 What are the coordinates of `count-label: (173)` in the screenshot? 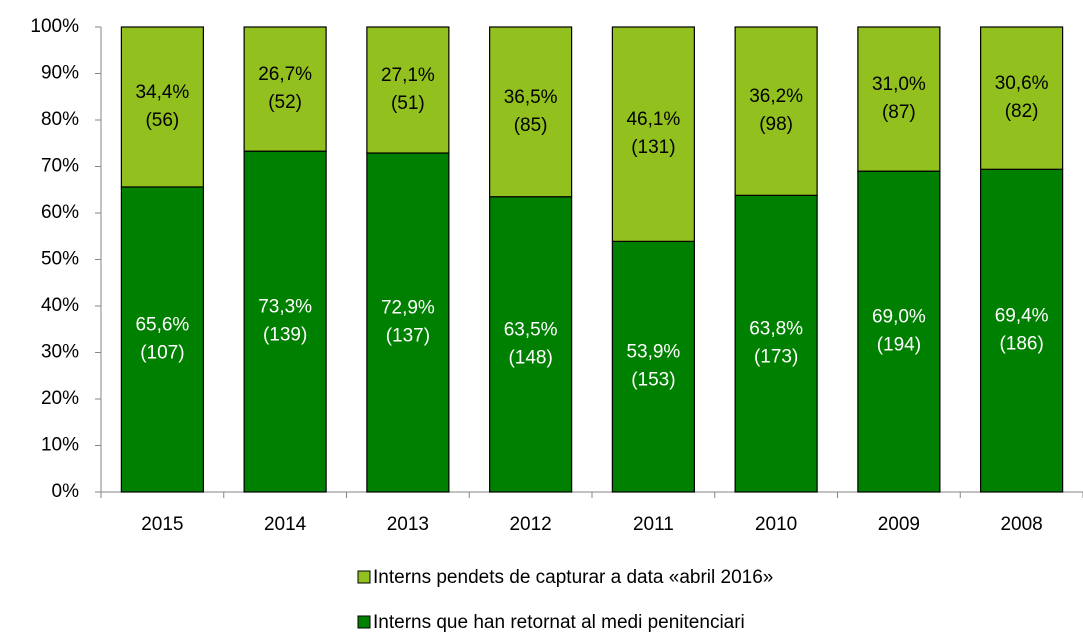 It's located at (776, 357).